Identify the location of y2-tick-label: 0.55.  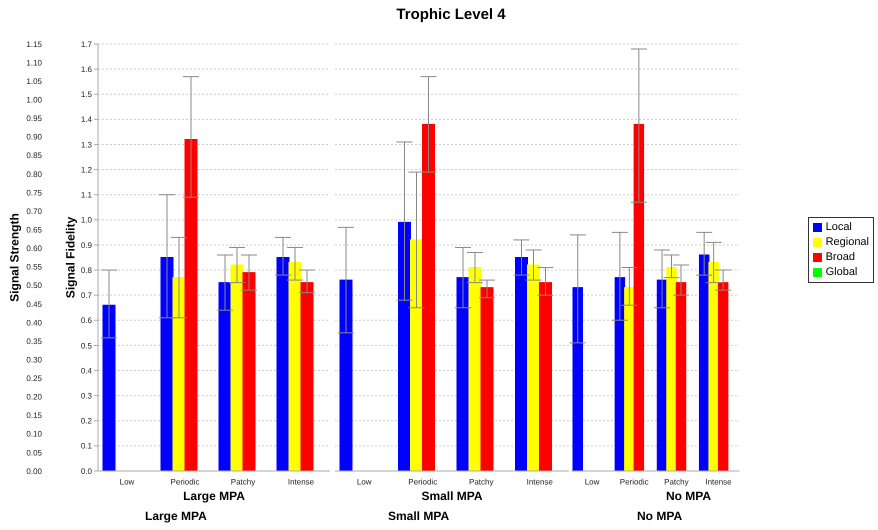
(34, 267).